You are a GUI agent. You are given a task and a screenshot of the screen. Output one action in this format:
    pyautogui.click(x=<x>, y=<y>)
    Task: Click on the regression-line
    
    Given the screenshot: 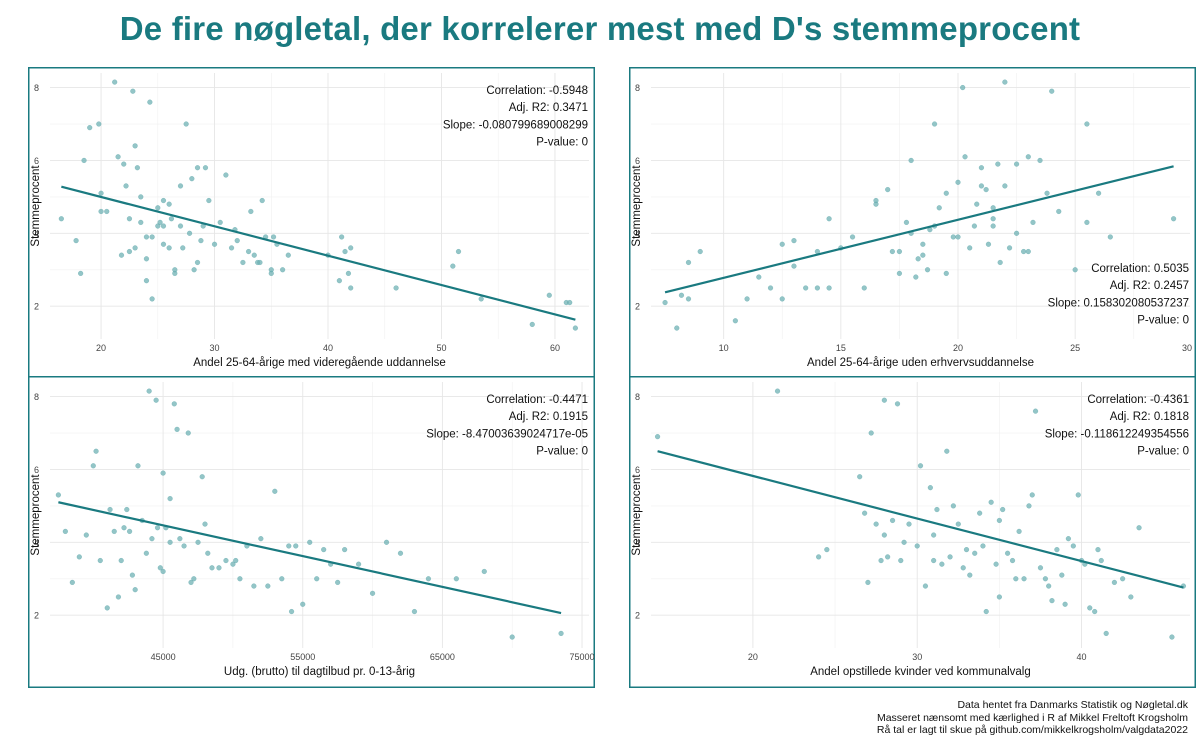 What is the action you would take?
    pyautogui.click(x=919, y=229)
    